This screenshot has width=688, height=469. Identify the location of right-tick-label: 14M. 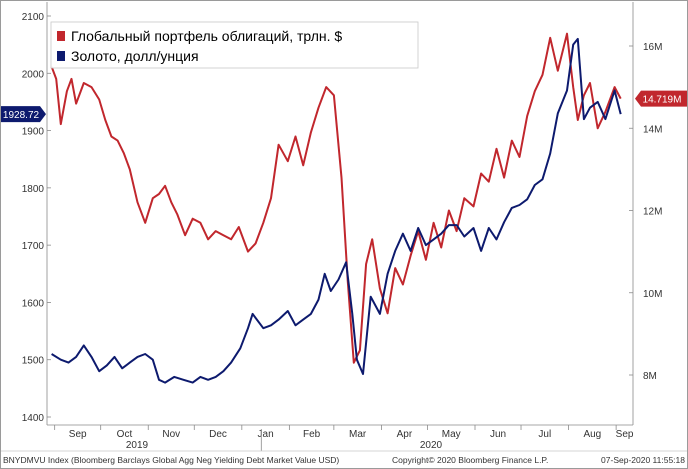
(652, 129).